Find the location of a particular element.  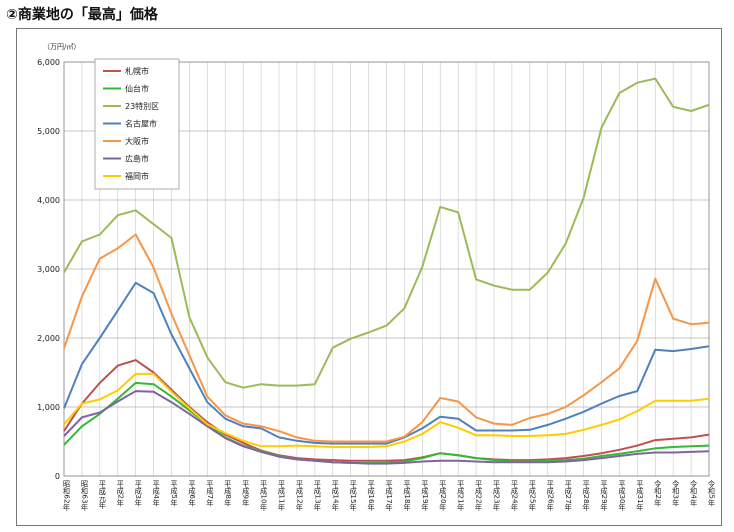

x-tick-label: 平成30年 is located at coordinates (622, 496).